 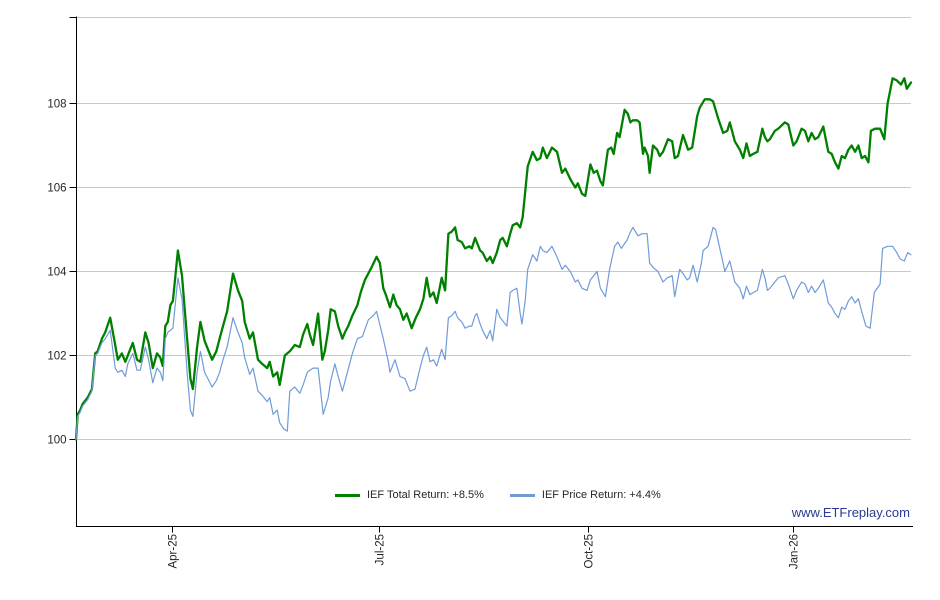 I want to click on price-return-label: IEF Price Return: +4.4%, so click(x=601, y=495).